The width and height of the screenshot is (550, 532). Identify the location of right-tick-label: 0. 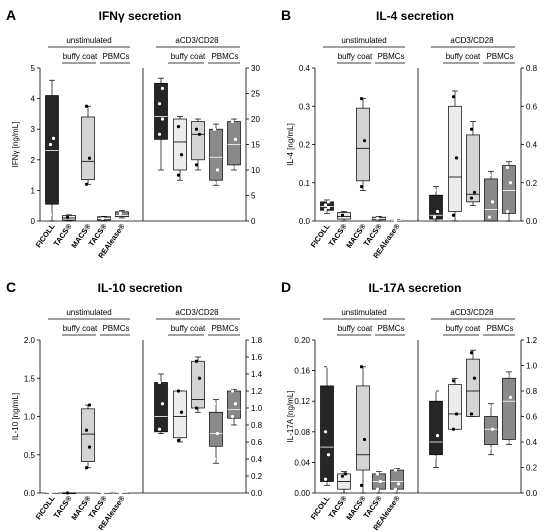
(253, 221).